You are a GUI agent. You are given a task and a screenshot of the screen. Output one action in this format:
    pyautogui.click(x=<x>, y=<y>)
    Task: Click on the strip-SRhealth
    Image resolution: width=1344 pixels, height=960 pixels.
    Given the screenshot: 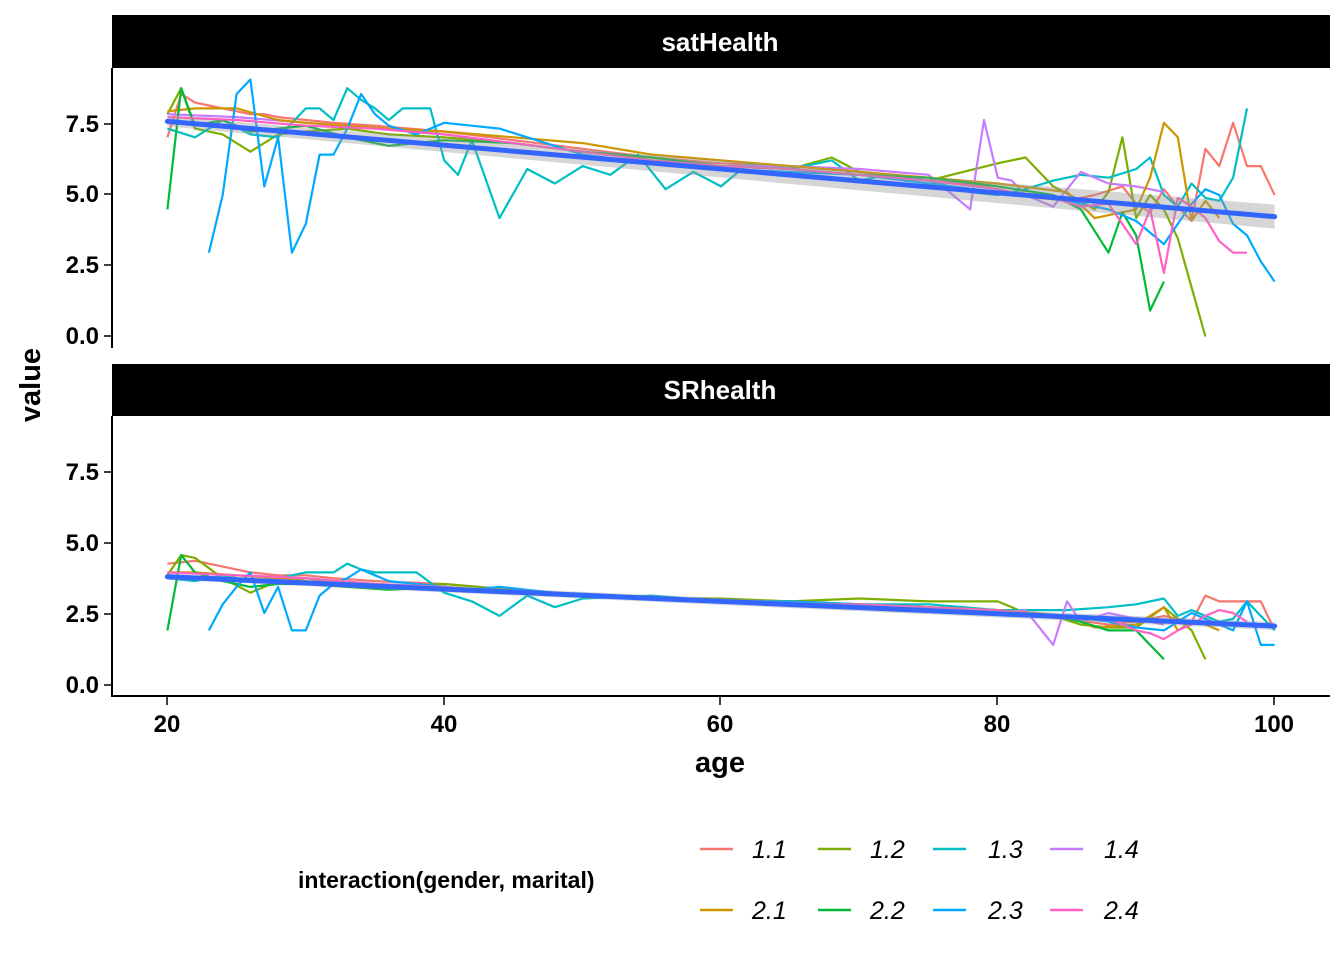 What is the action you would take?
    pyautogui.click(x=721, y=390)
    